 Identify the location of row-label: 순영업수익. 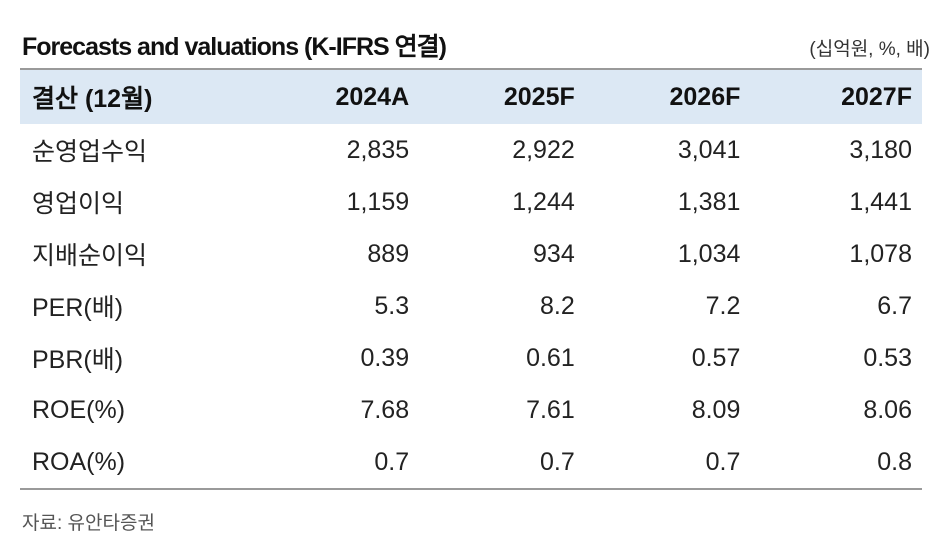
(90, 152).